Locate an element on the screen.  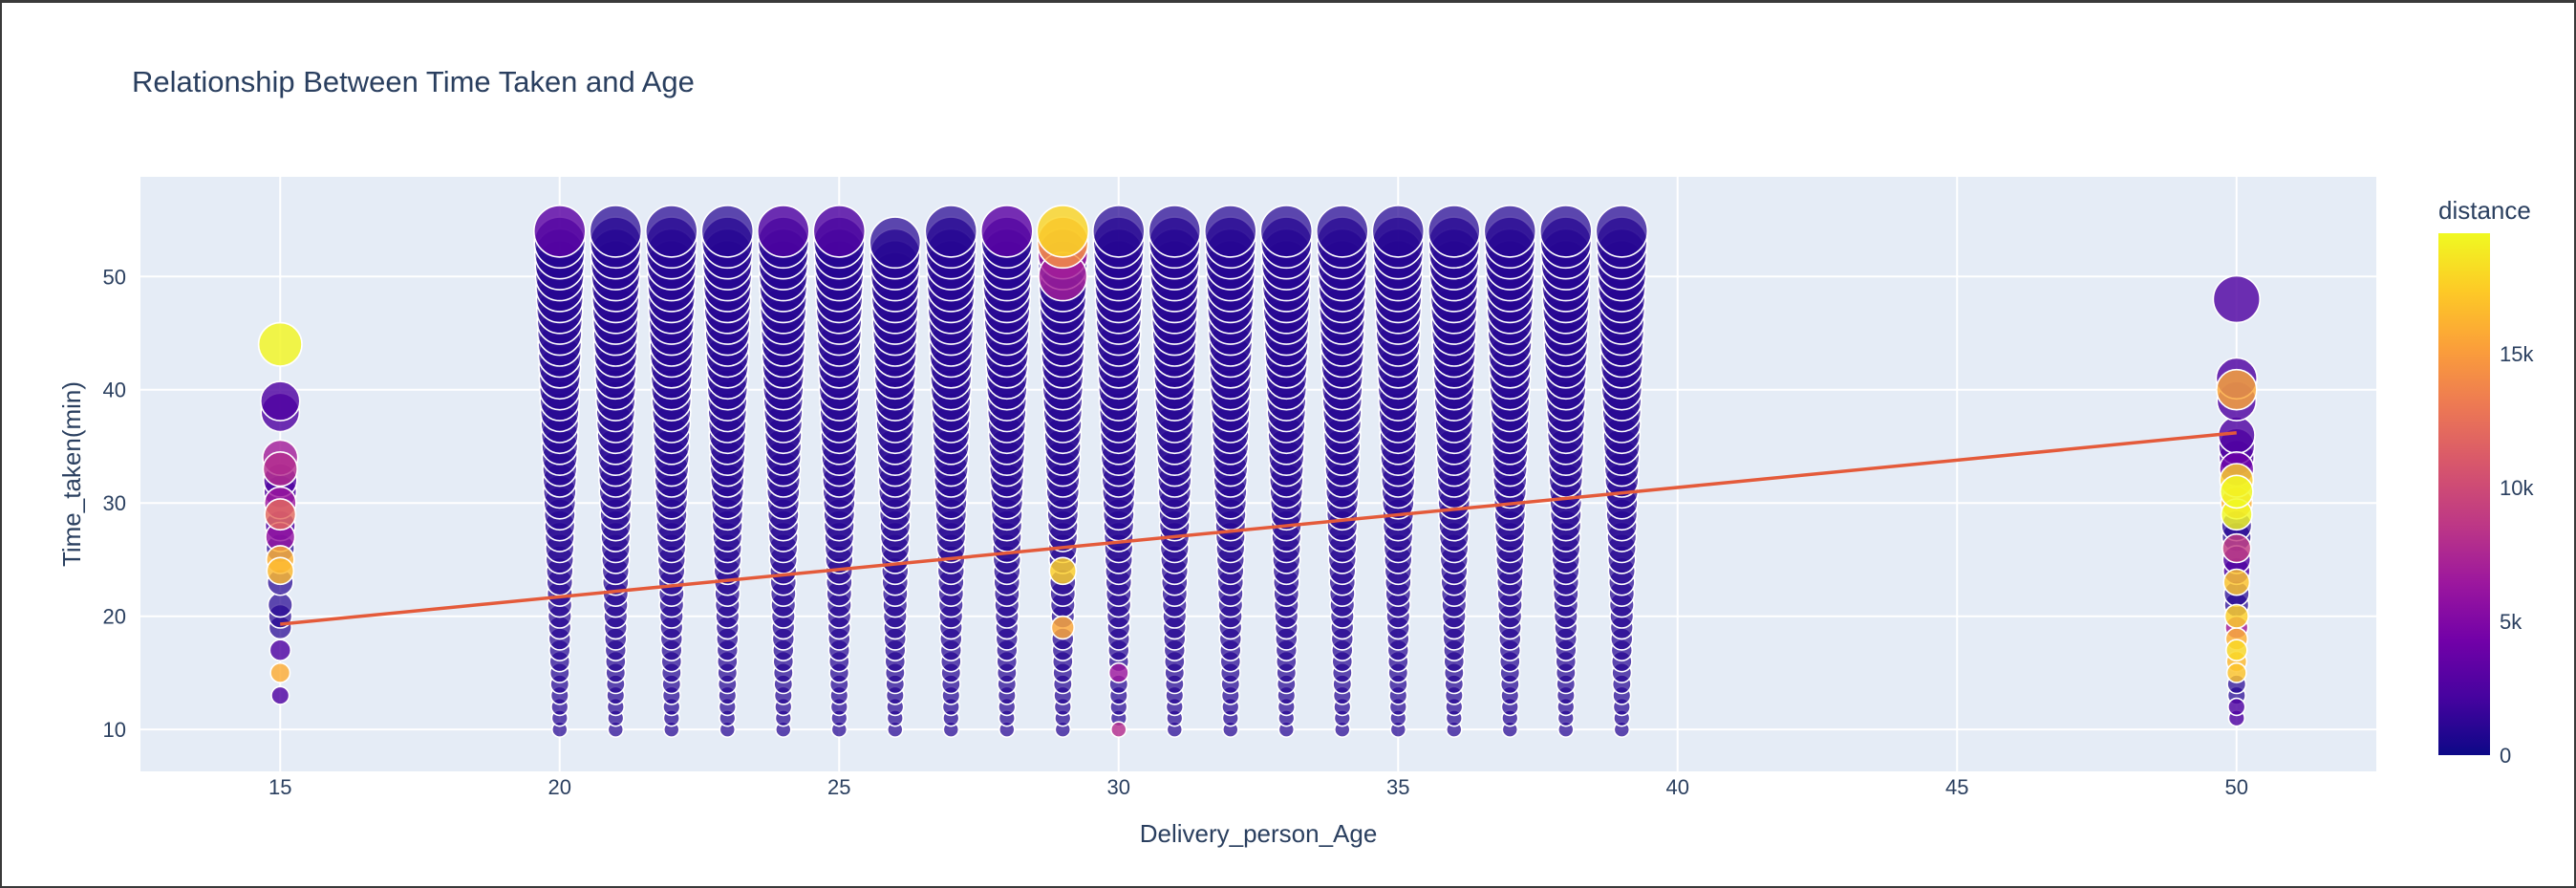
colorbar-tick-labels: 0 5k 10k 15k is located at coordinates (2517, 555).